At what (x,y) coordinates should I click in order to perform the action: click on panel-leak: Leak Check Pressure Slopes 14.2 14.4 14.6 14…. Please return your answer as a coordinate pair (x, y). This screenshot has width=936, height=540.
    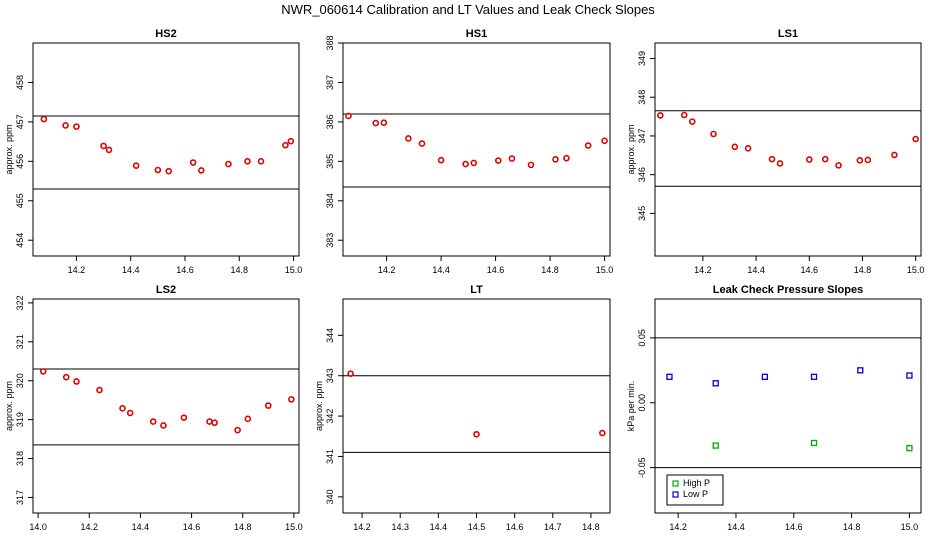
    Looking at the image, I should click on (774, 408).